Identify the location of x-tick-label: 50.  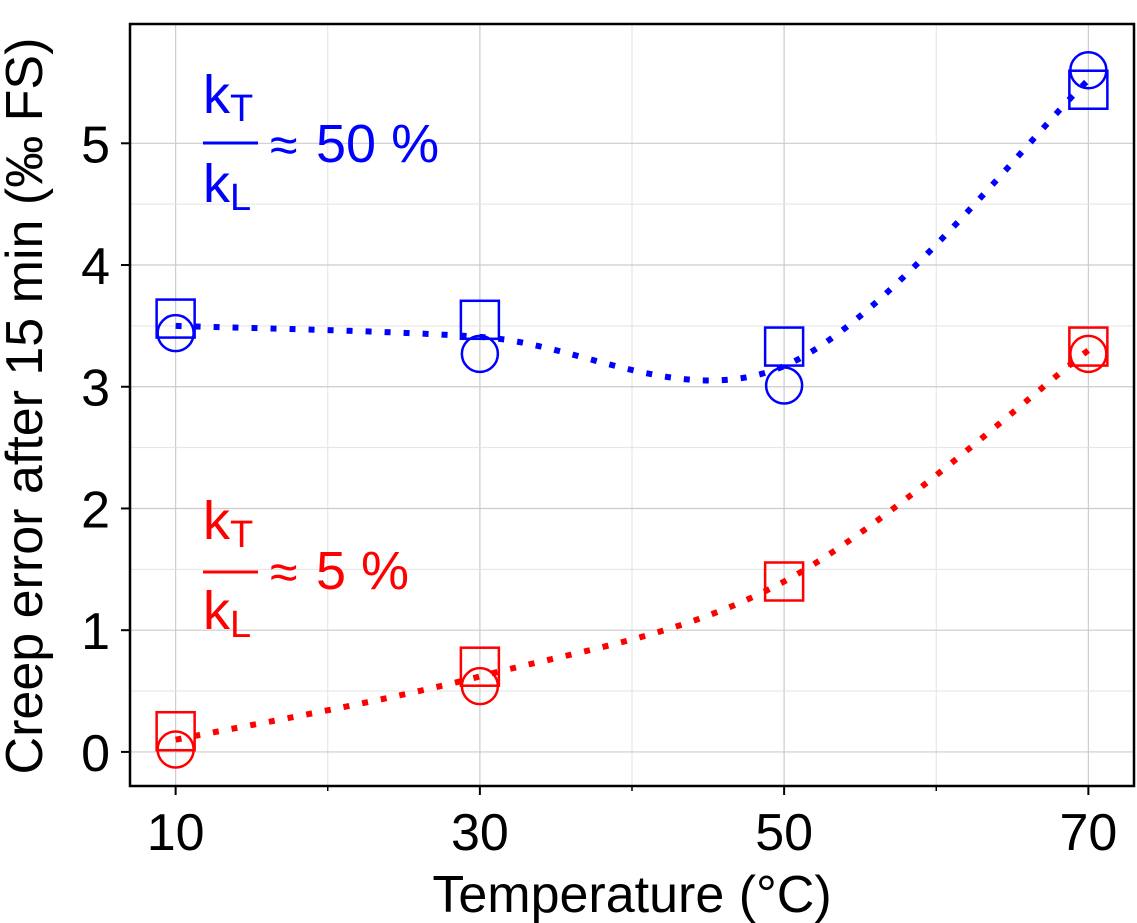
(784, 833).